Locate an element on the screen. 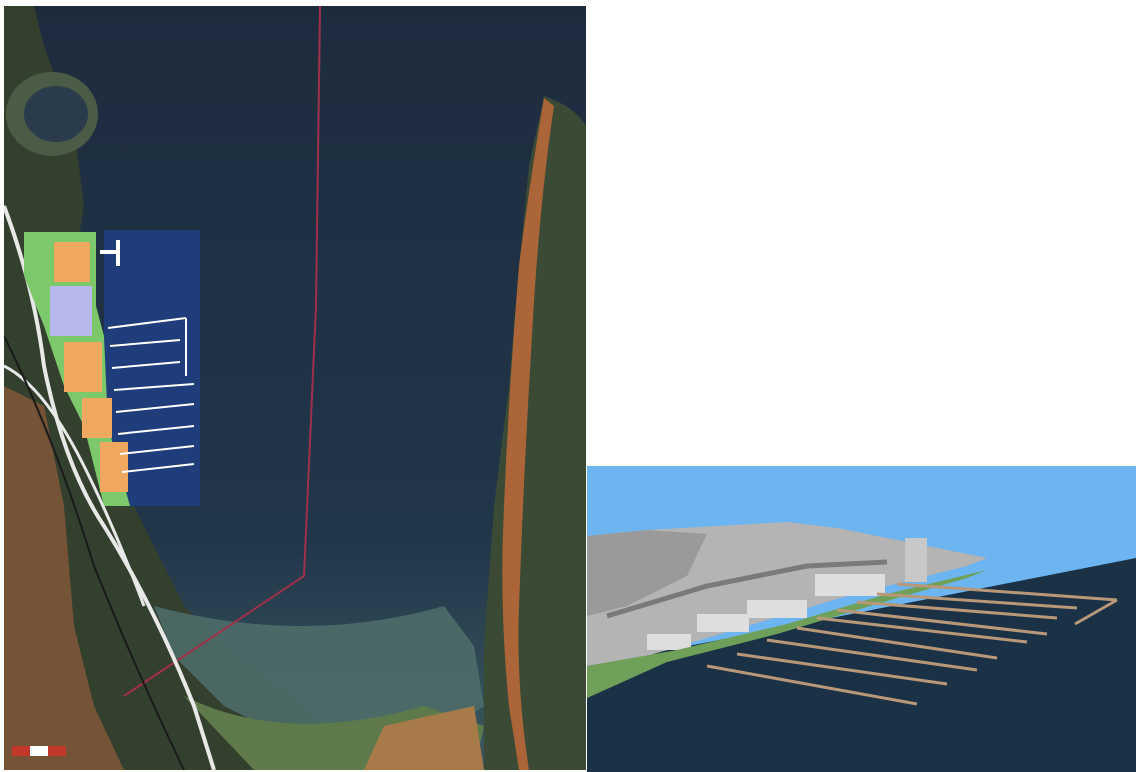 Image resolution: width=1136 pixels, height=772 pixels. right-shore-bluff is located at coordinates (528, 434).